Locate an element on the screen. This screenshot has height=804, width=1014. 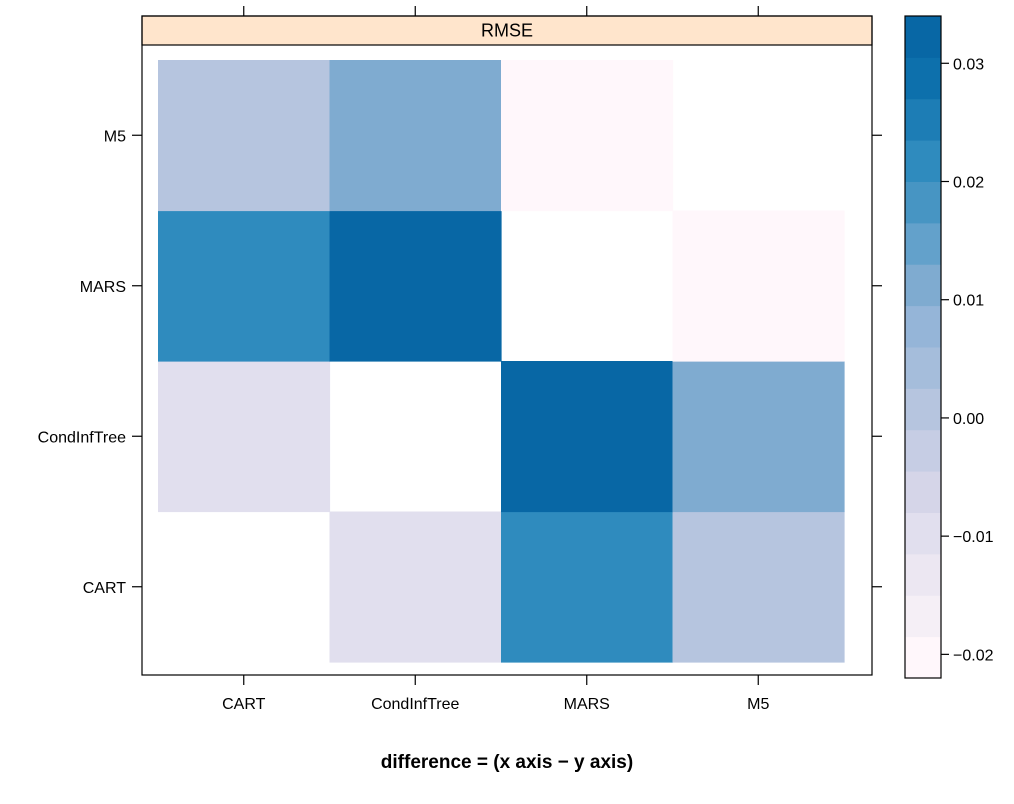
heatmap-cell-MARS-vs-CART is located at coordinates (587, 587).